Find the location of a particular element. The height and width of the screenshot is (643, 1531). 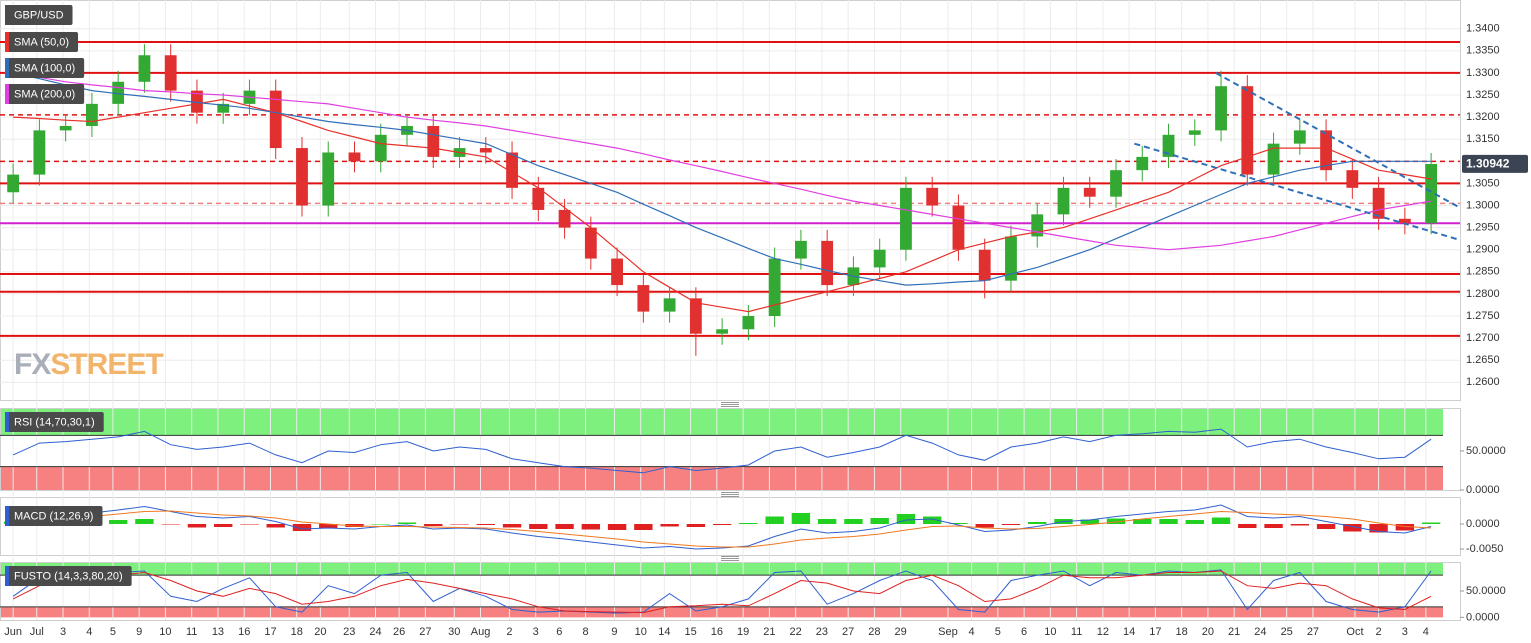

x-tick-label: 16 is located at coordinates (717, 632).